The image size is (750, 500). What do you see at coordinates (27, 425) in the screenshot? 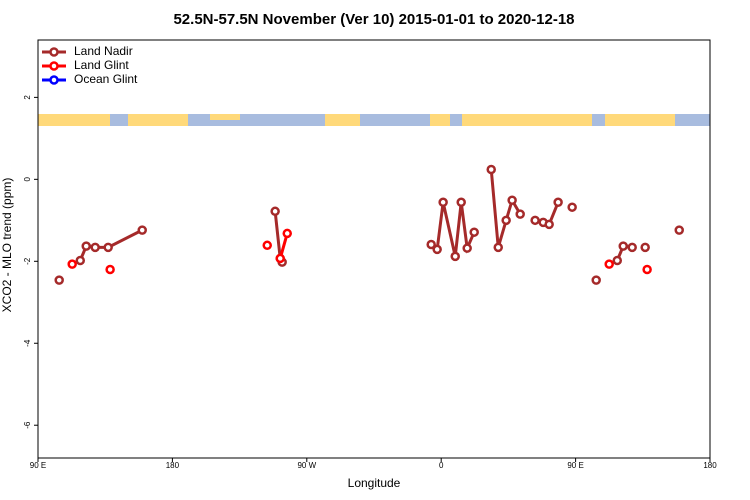
I see `y-tick-label: -6` at bounding box center [27, 425].